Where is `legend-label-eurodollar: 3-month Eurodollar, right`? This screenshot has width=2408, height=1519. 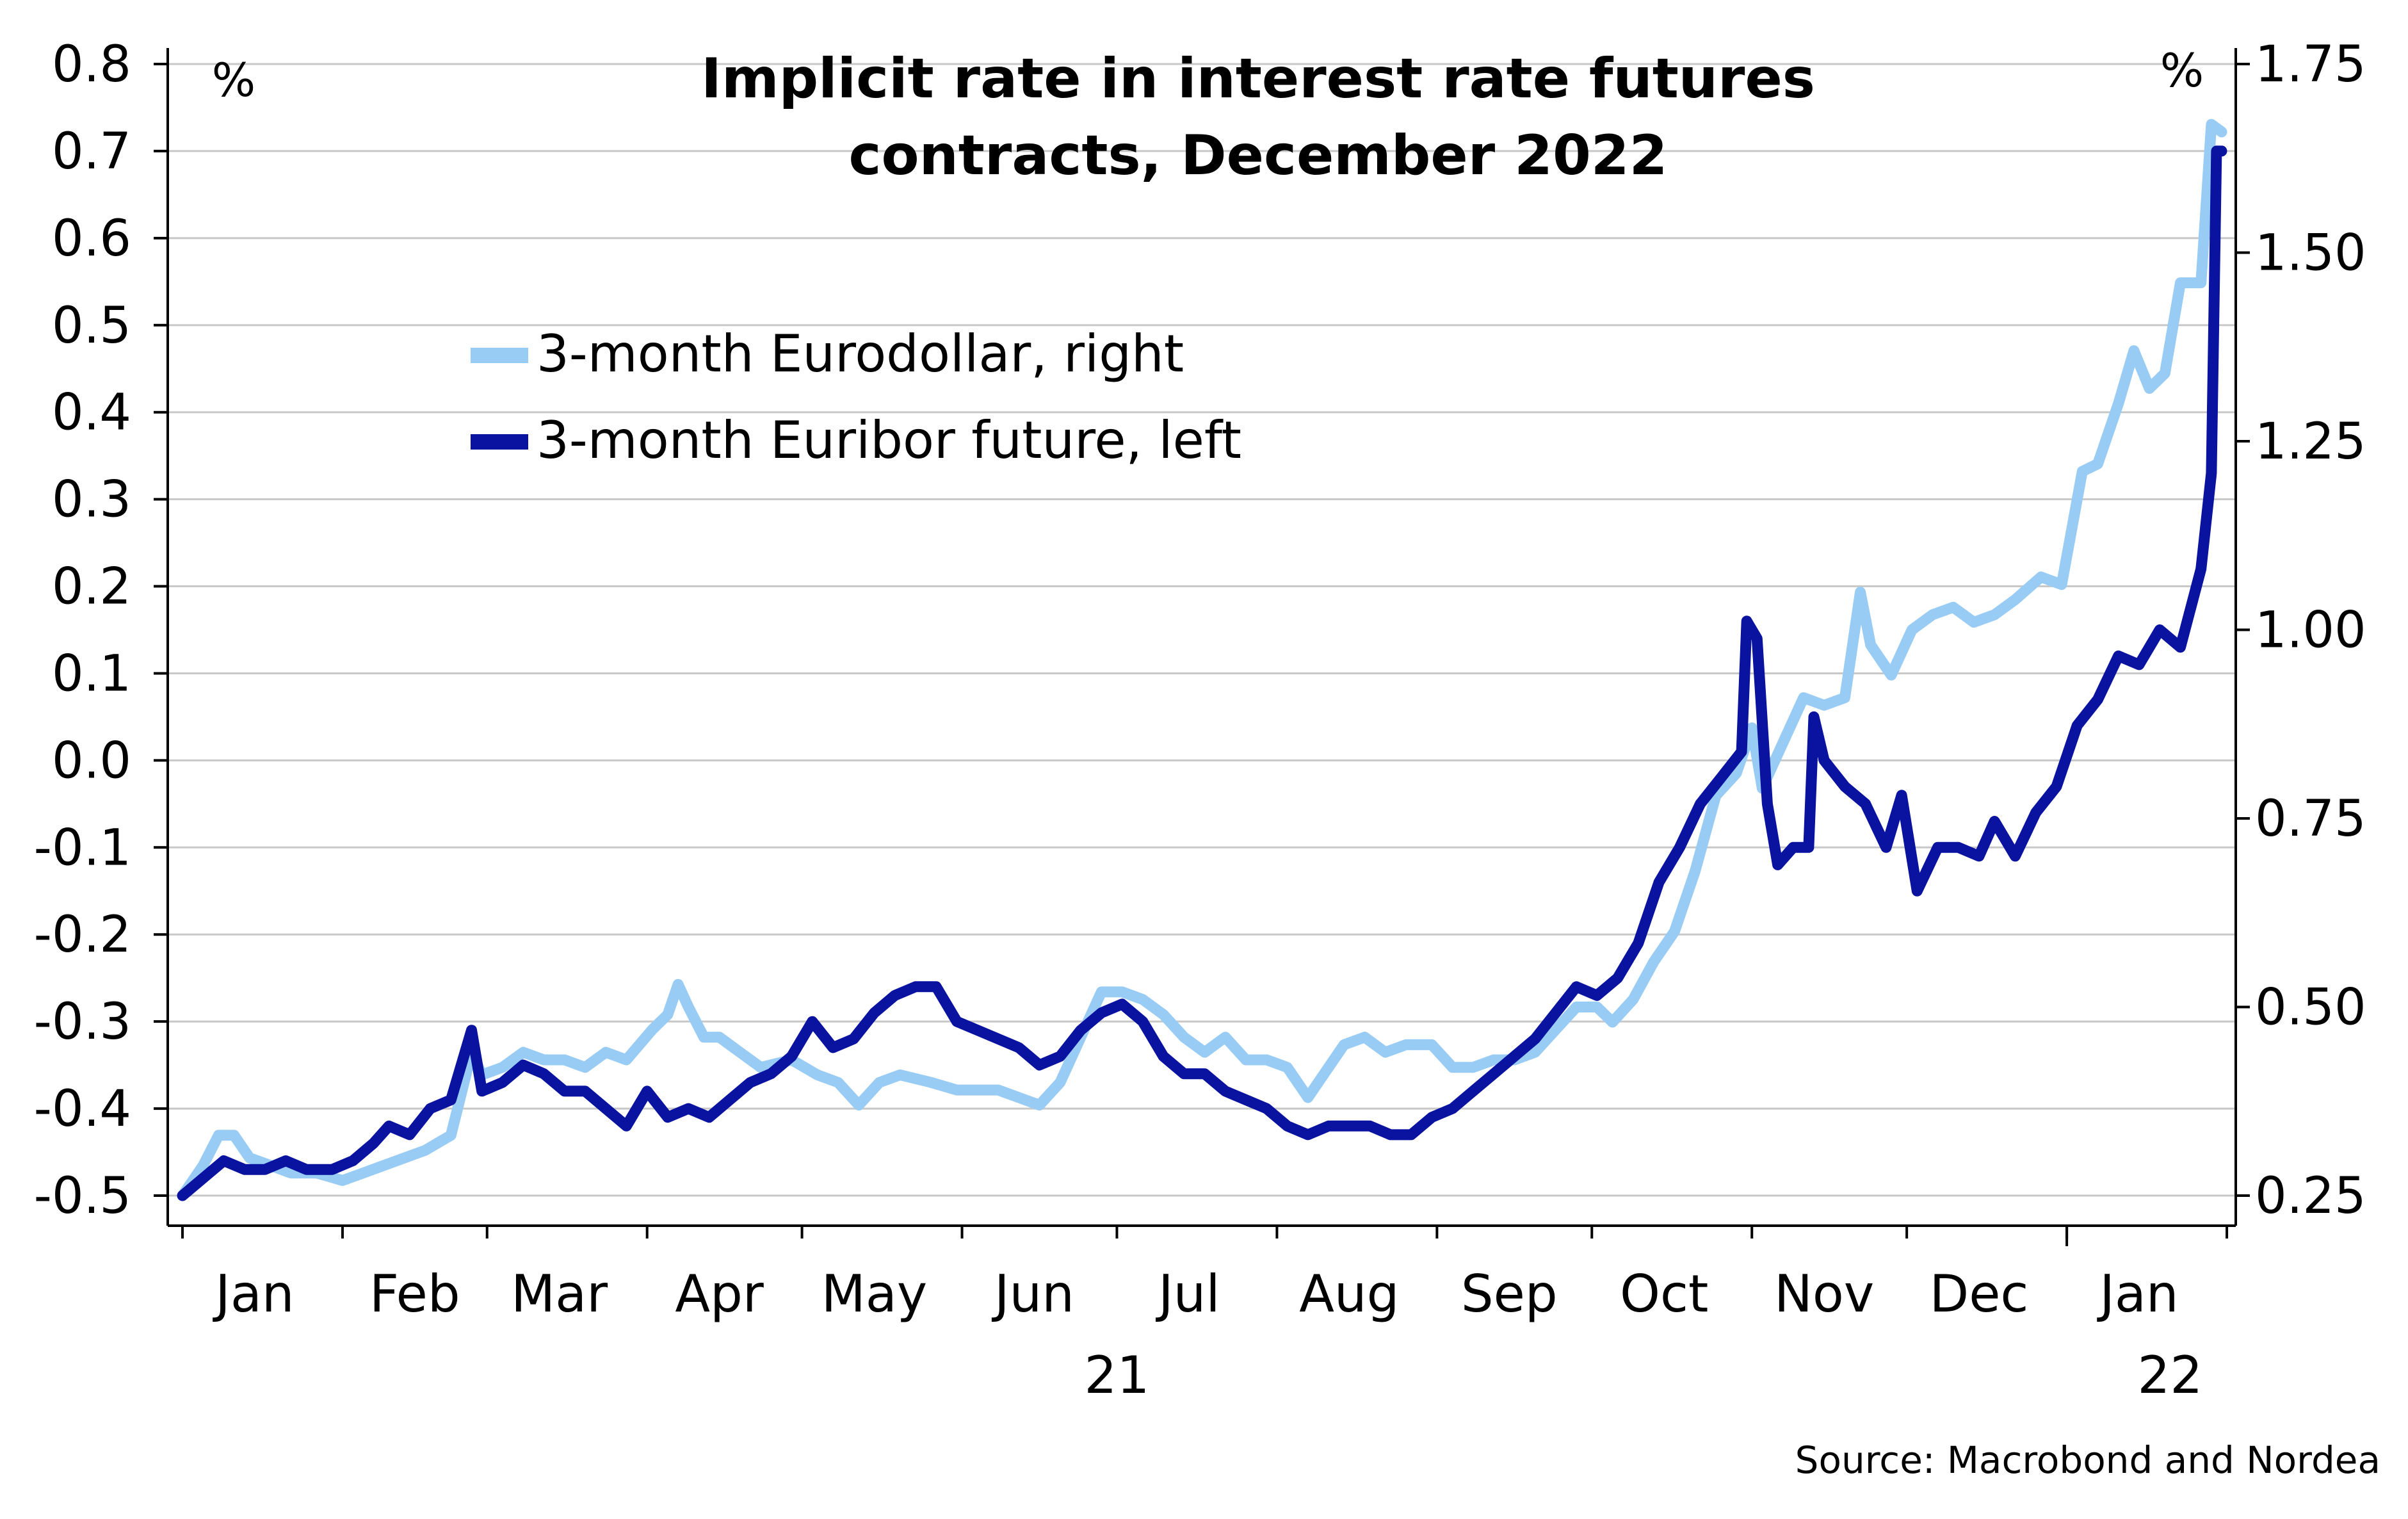
legend-label-eurodollar: 3-month Eurodollar, right is located at coordinates (860, 354).